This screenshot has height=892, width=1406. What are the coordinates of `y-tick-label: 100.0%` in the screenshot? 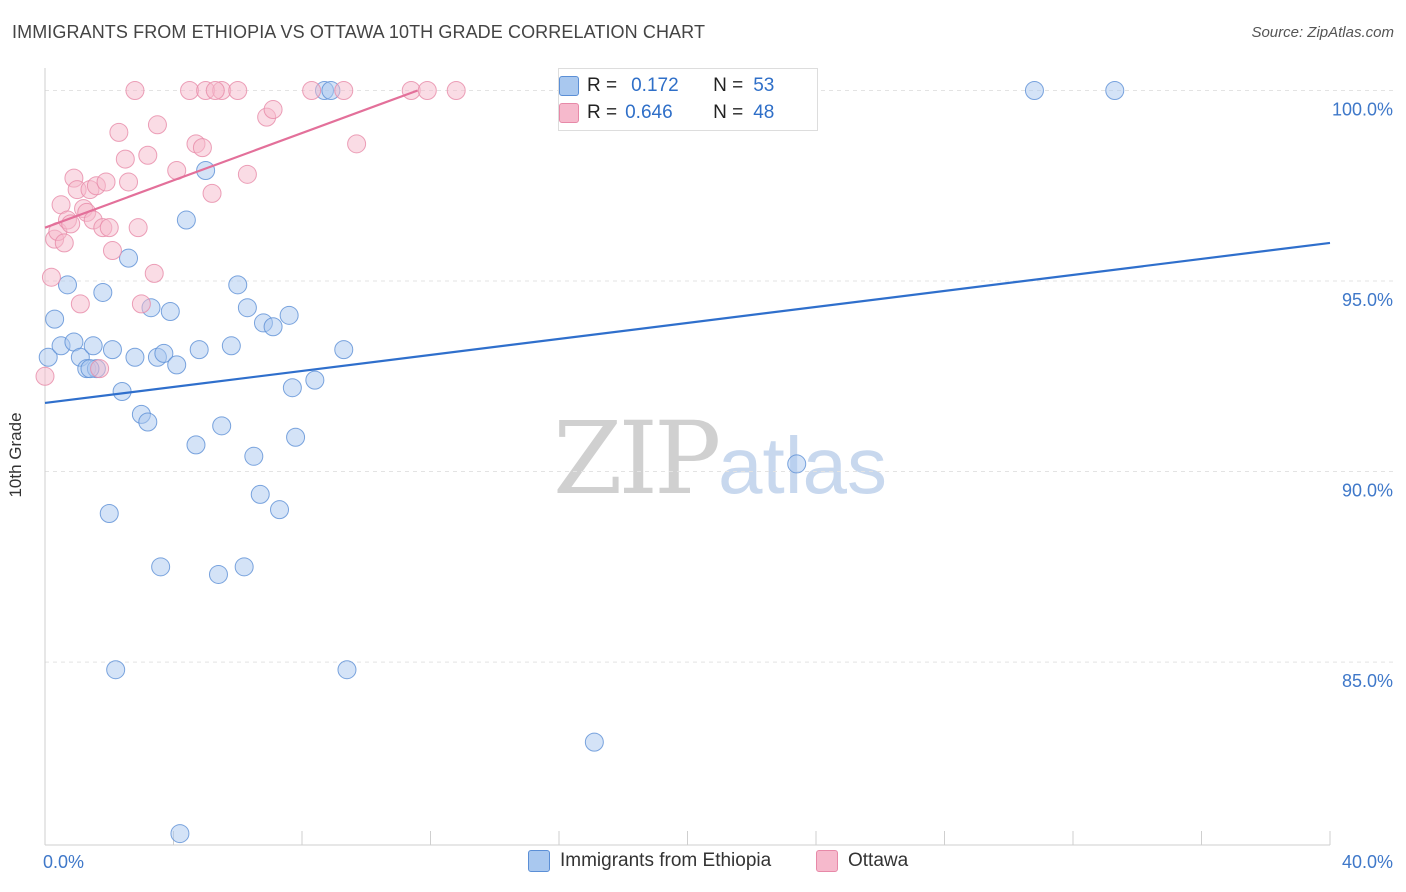 It's located at (1362, 109).